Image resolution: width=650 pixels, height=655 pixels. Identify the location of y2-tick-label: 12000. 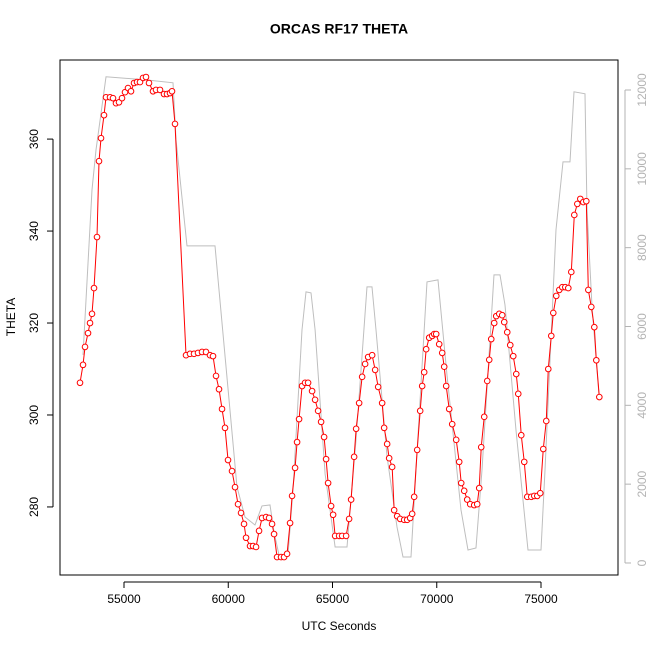
(642, 90).